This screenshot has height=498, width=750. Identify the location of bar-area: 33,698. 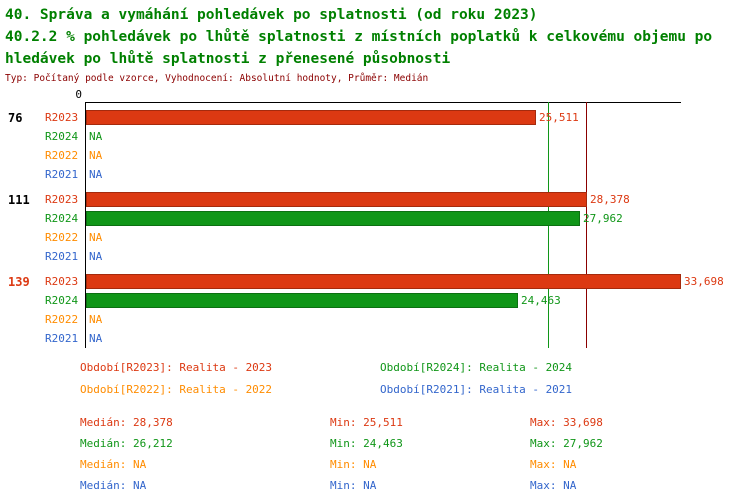
(417, 281).